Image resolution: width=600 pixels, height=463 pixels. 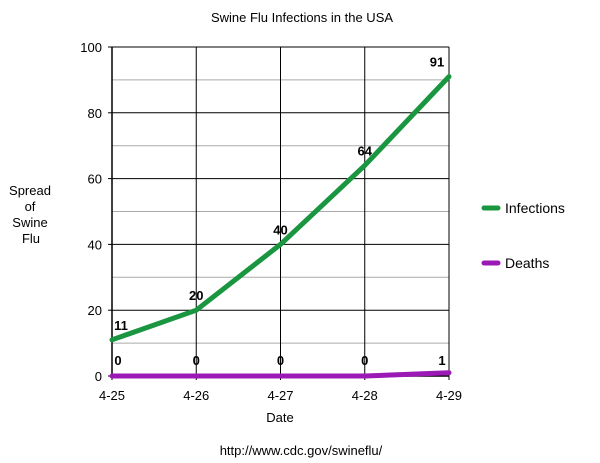 I want to click on legend: Infections Deaths, so click(x=523, y=235).